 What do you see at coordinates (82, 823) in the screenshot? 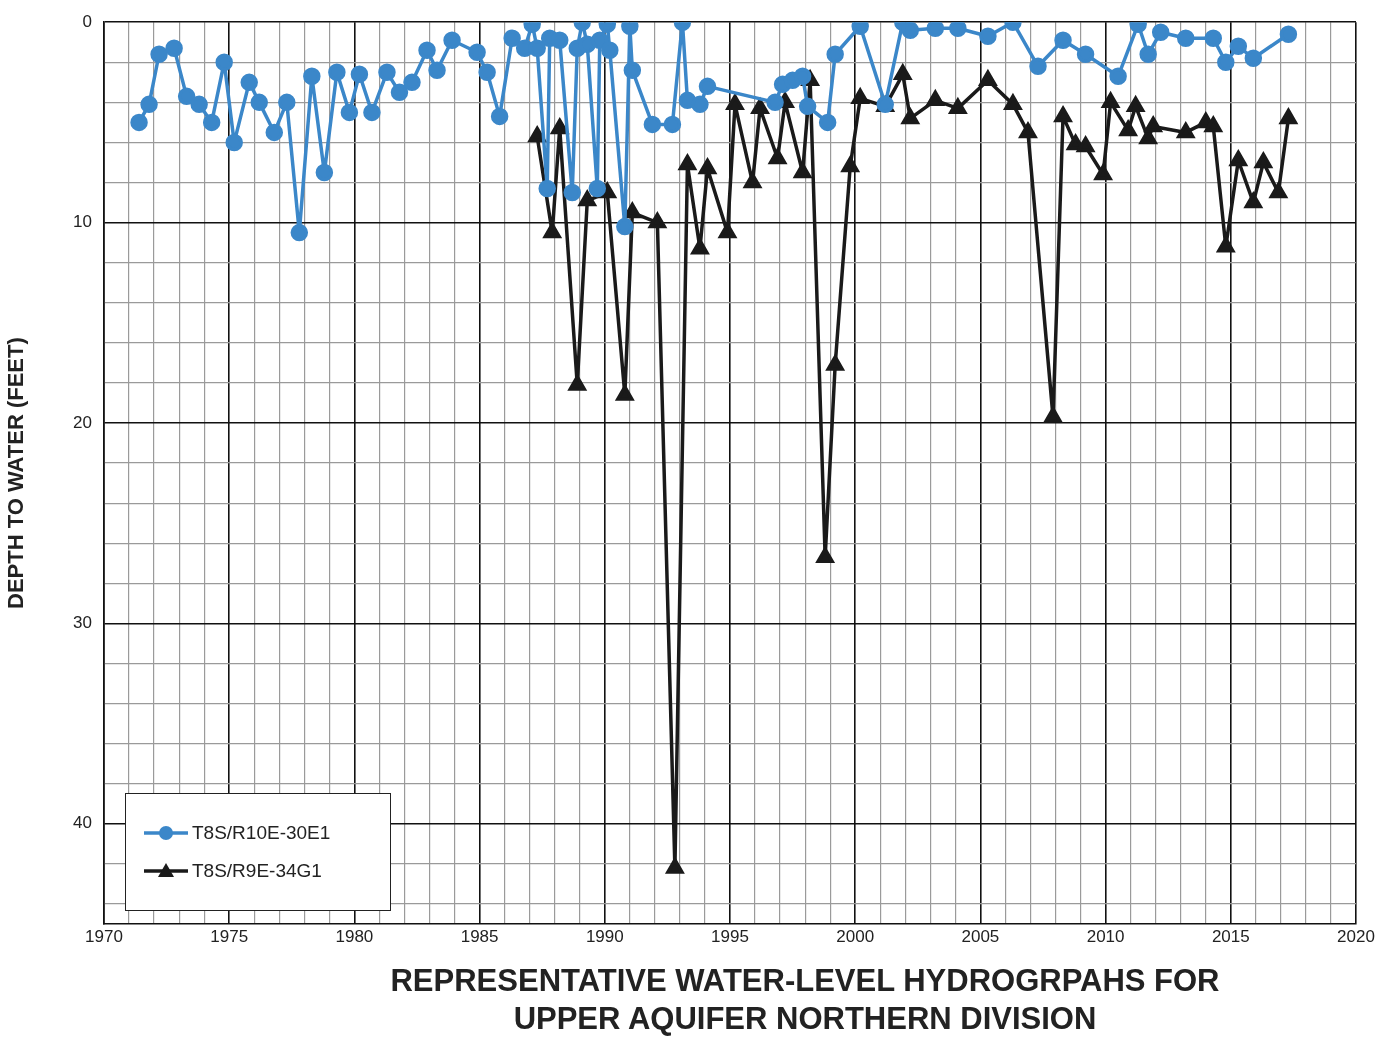
I see `y-tick-label: 40` at bounding box center [82, 823].